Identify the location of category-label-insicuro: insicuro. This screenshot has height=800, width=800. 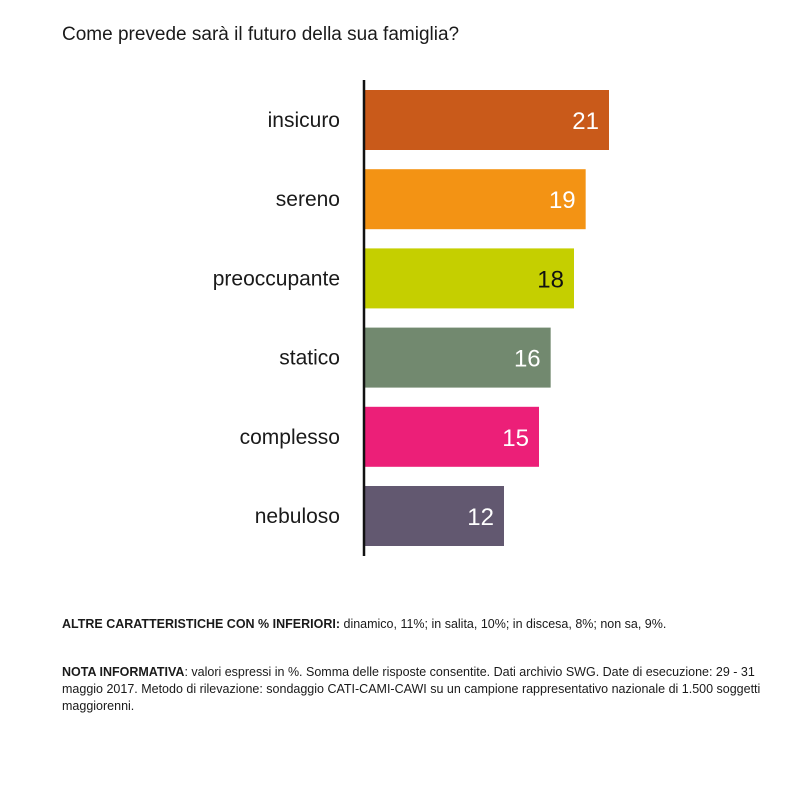
(304, 120).